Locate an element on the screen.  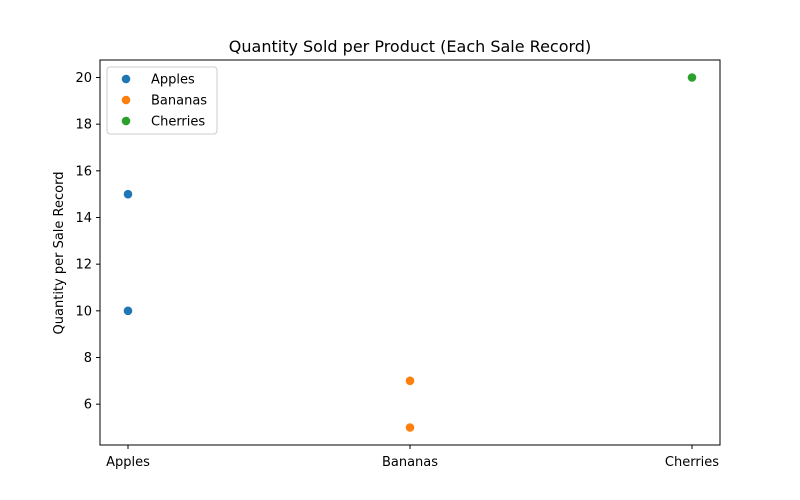
y-tick-label: 14 is located at coordinates (83, 218).